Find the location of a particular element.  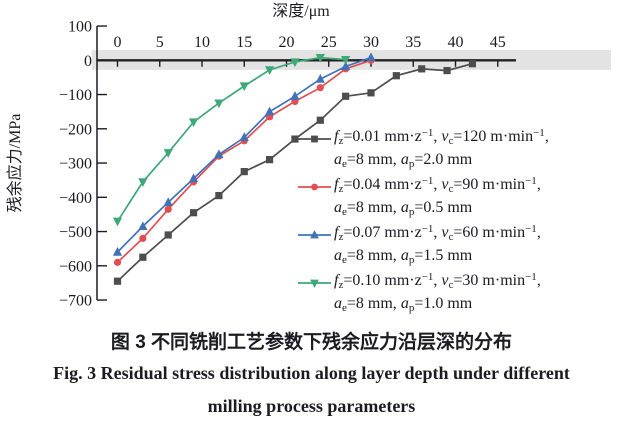

legend-triangle-down-marker-icon is located at coordinates (316, 282).